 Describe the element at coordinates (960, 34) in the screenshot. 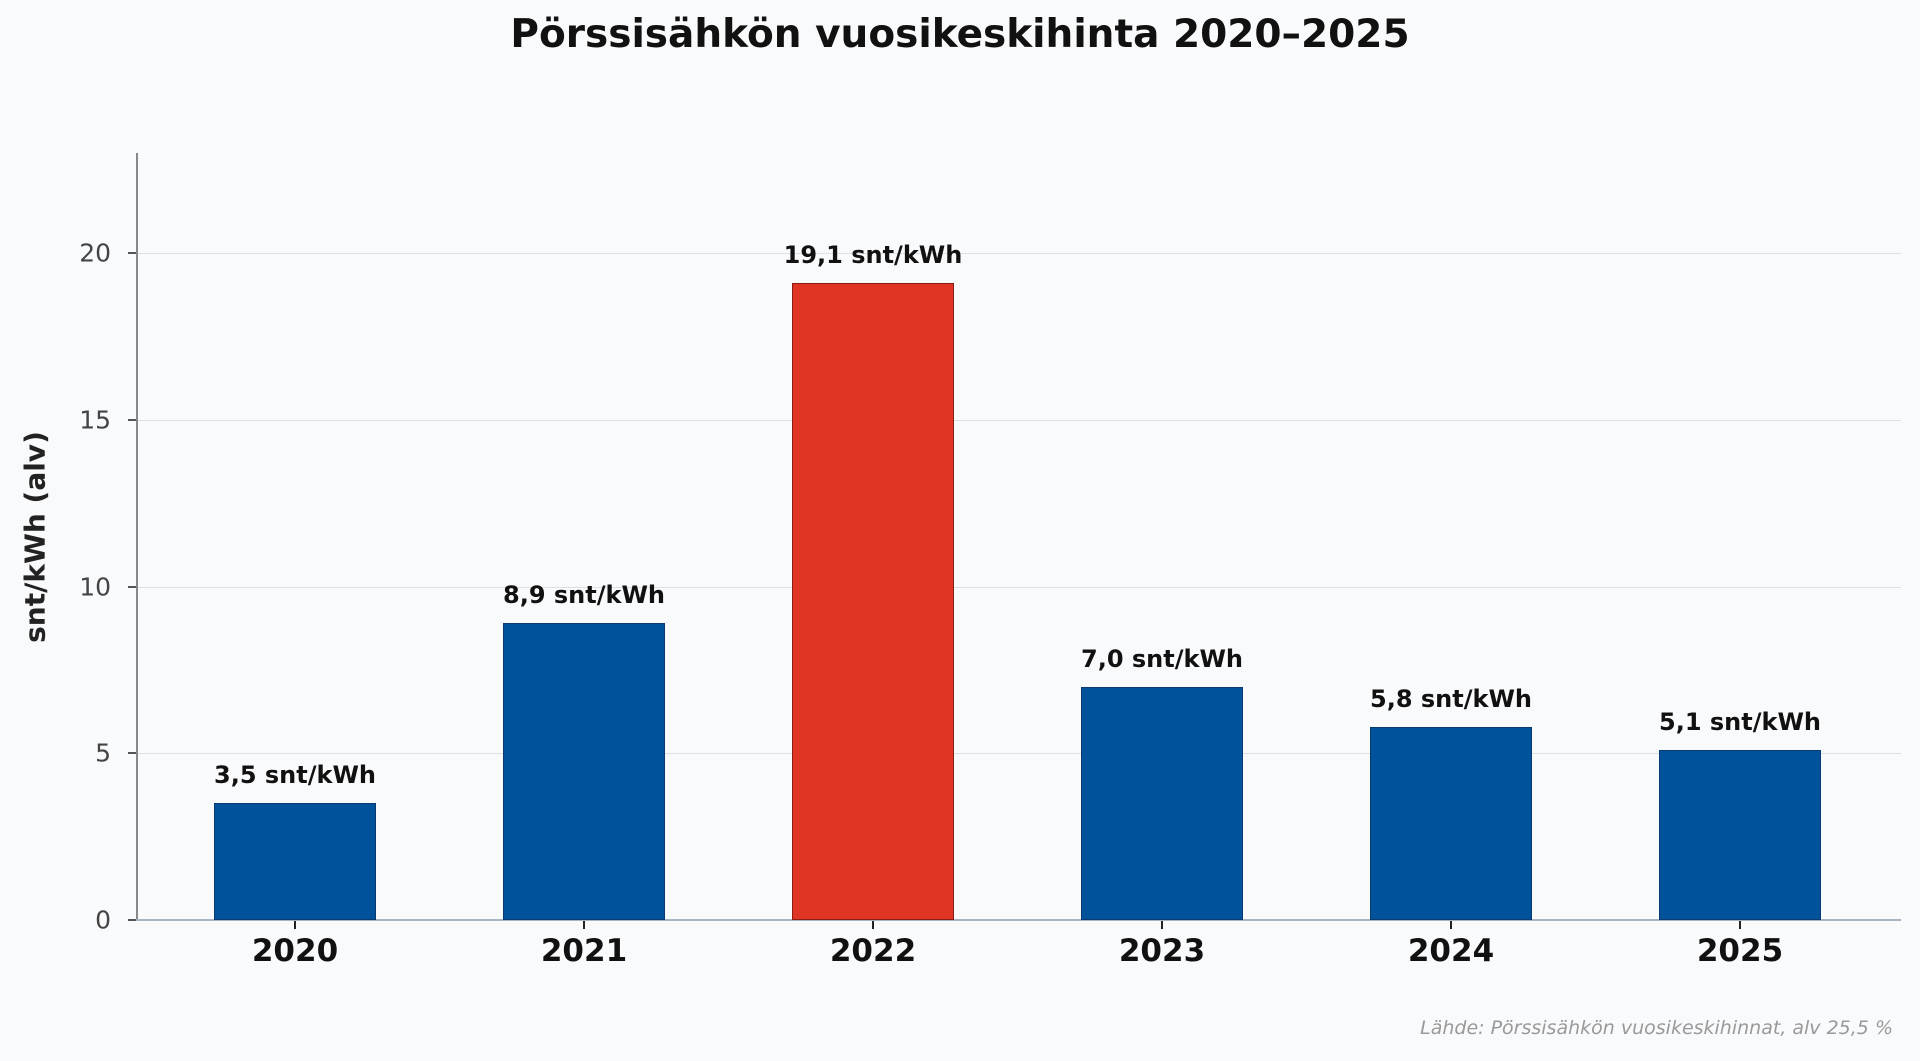

I see `chart-title: Pörssisähkön vuosikeskihinta 2020–2025` at that location.